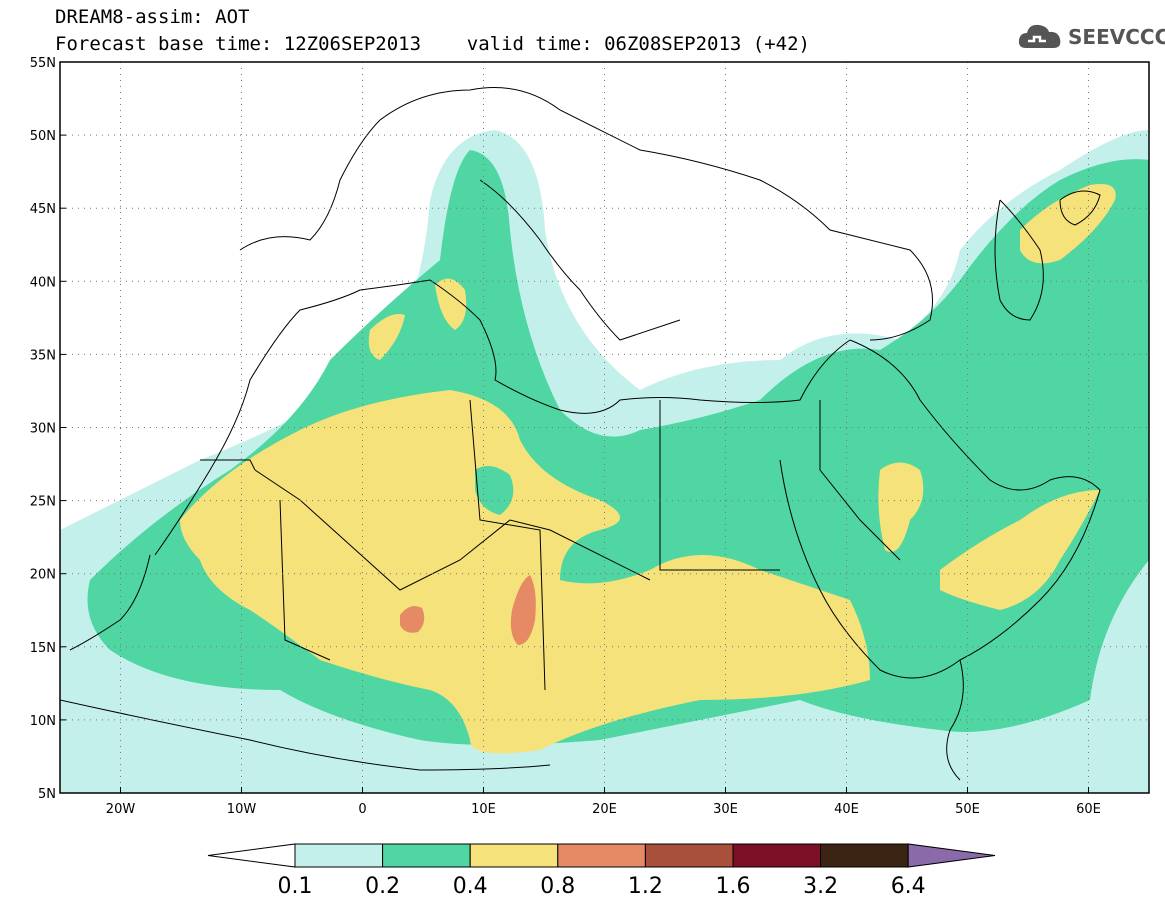 The width and height of the screenshot is (1165, 905). I want to click on aot-level-0.4-sardinia, so click(451, 304).